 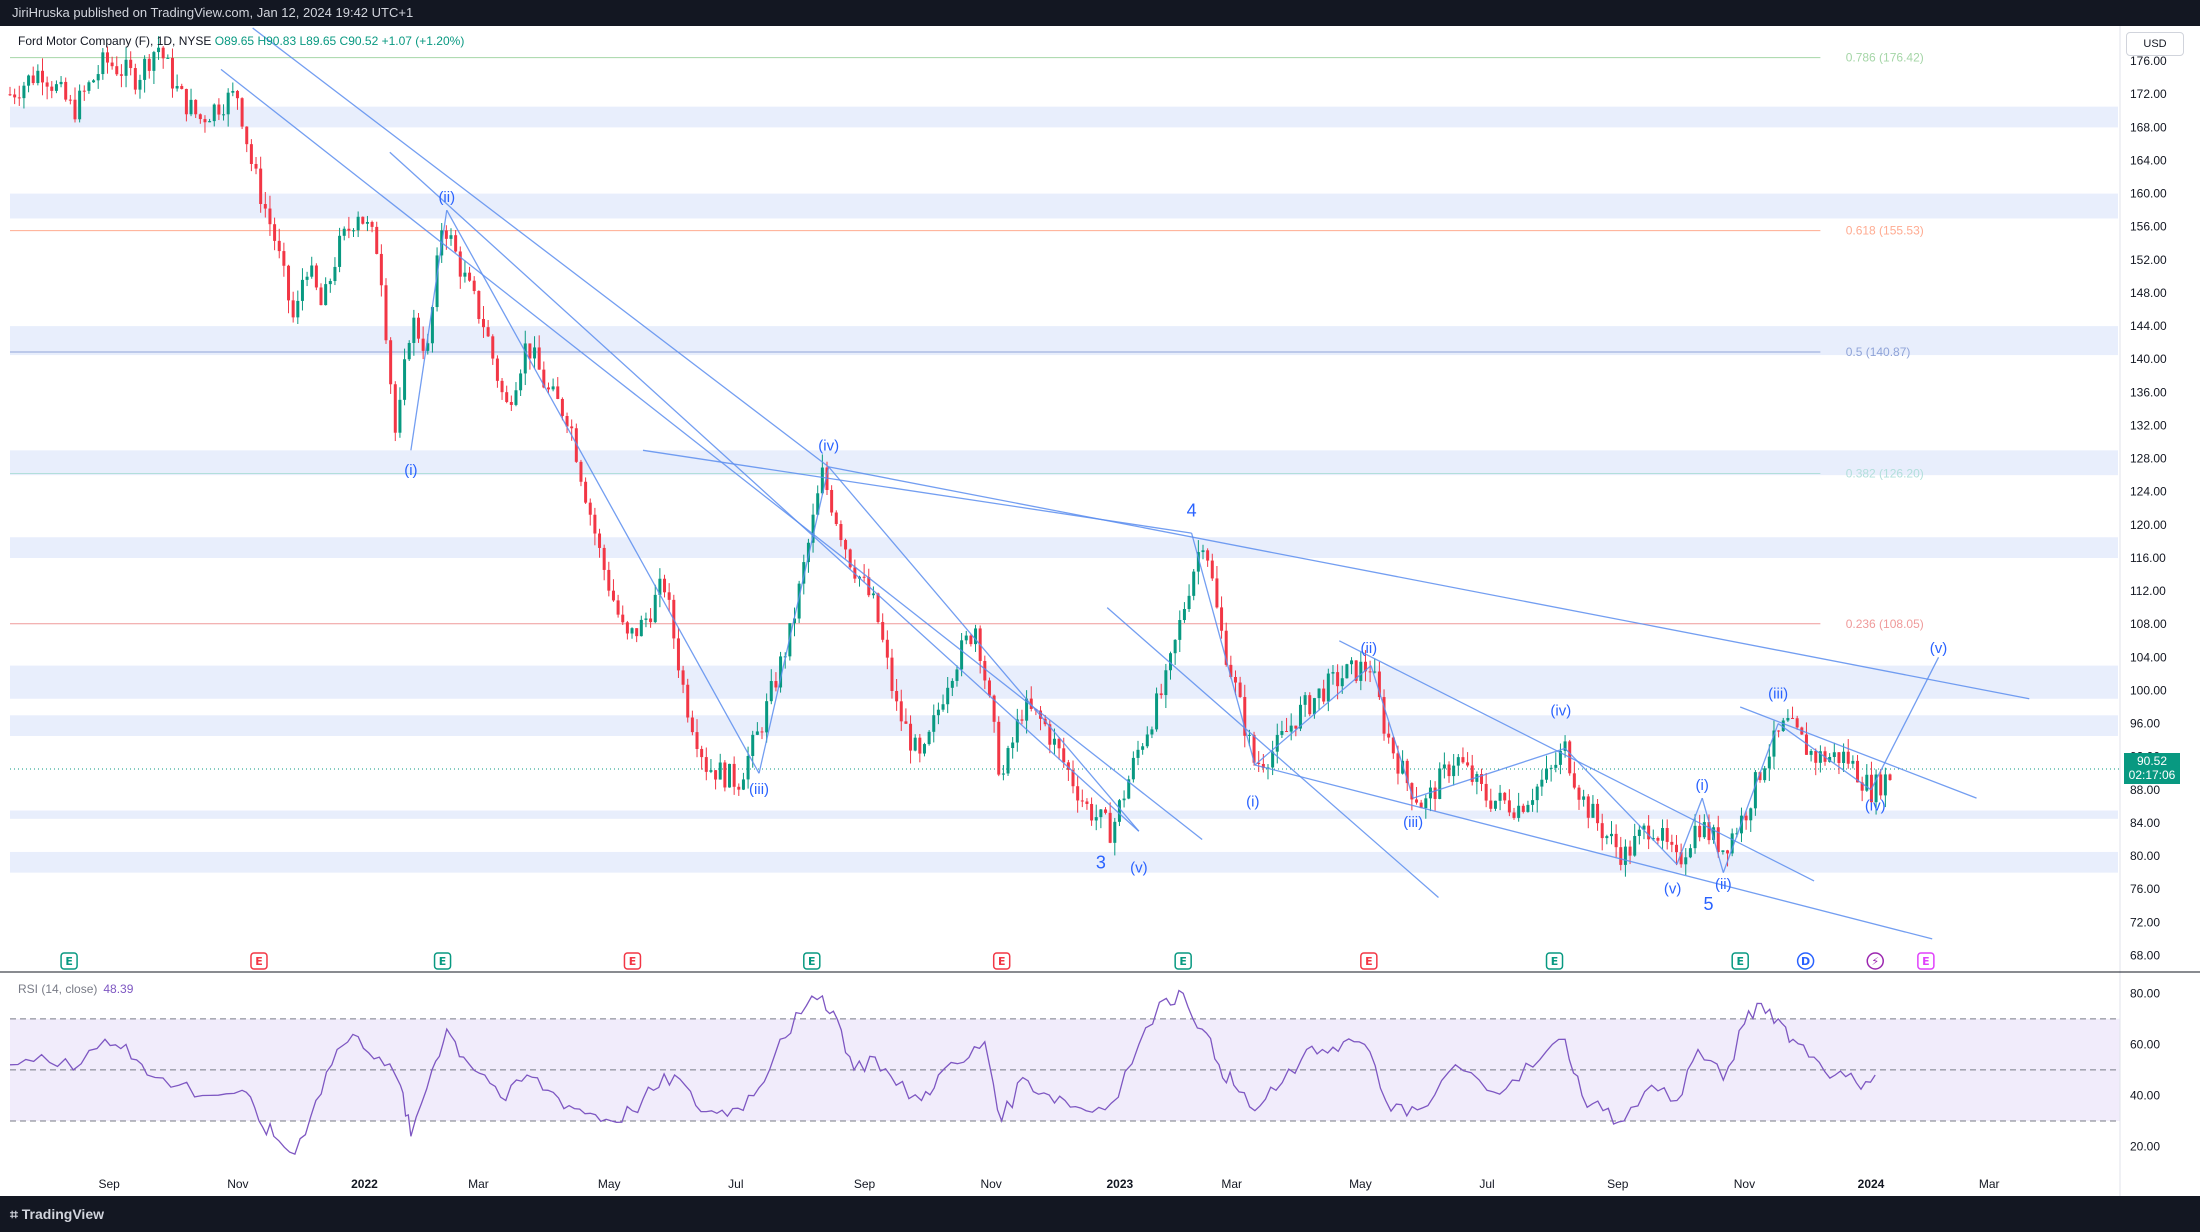 I want to click on rsi-legend: RSI (14, close) 48.39, so click(x=75, y=989).